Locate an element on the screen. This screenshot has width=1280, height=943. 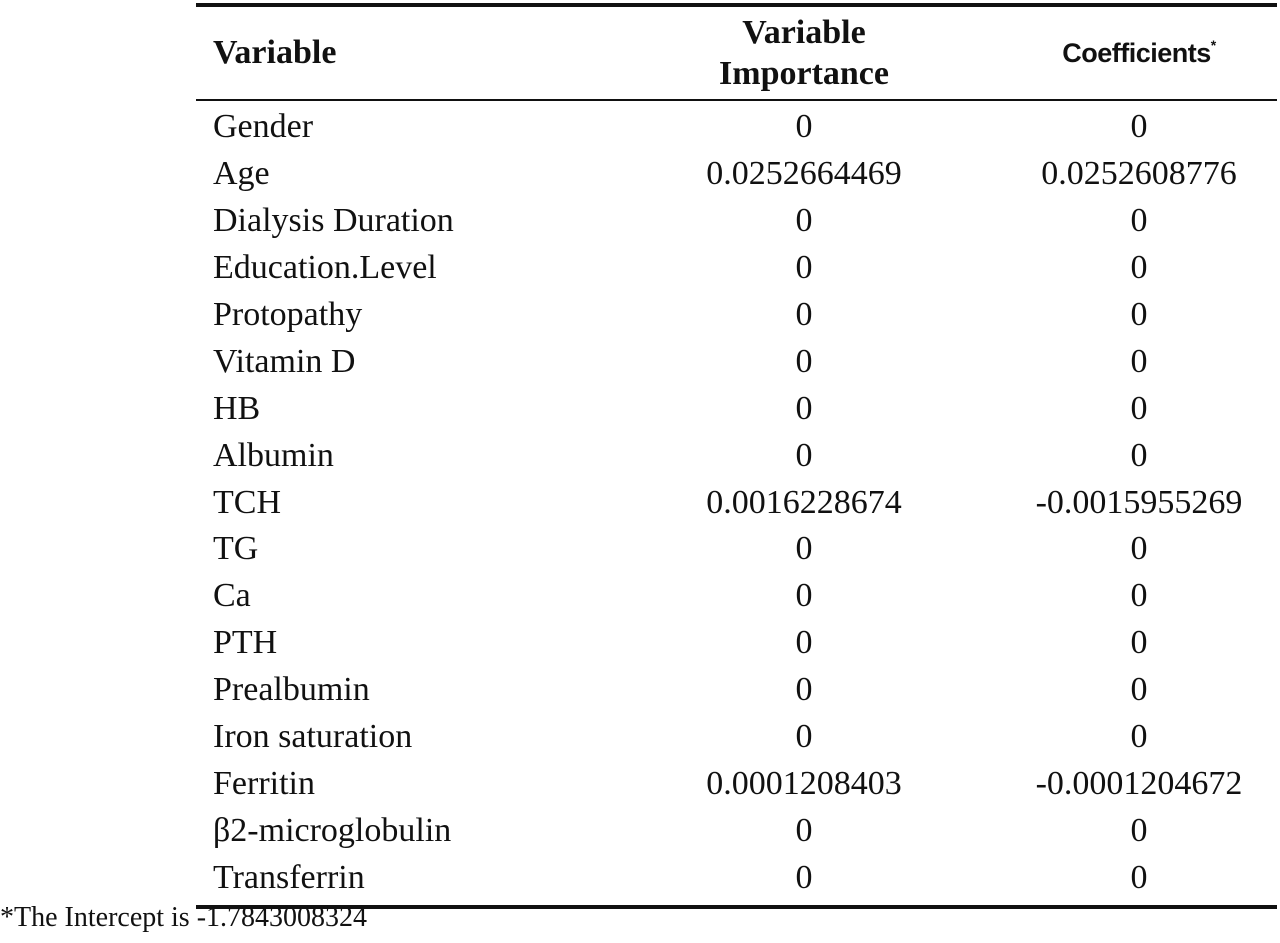
table-footnote: *The Intercept is -1.7843008324 is located at coordinates (184, 917).